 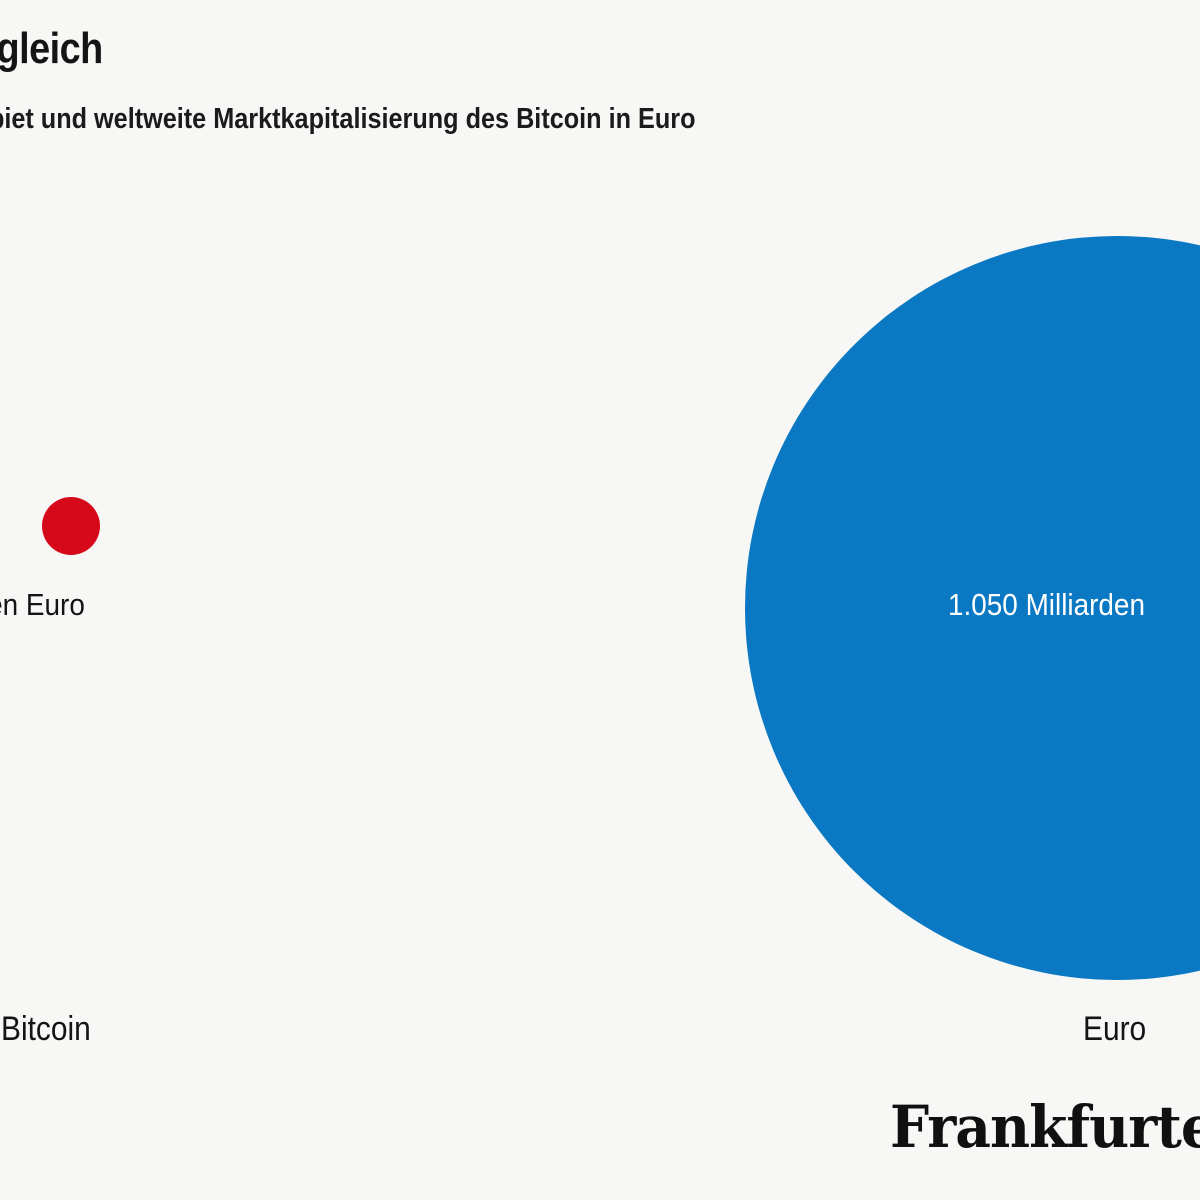 I want to click on category-label-bitcoin: Bitcoin, so click(x=46, y=1029).